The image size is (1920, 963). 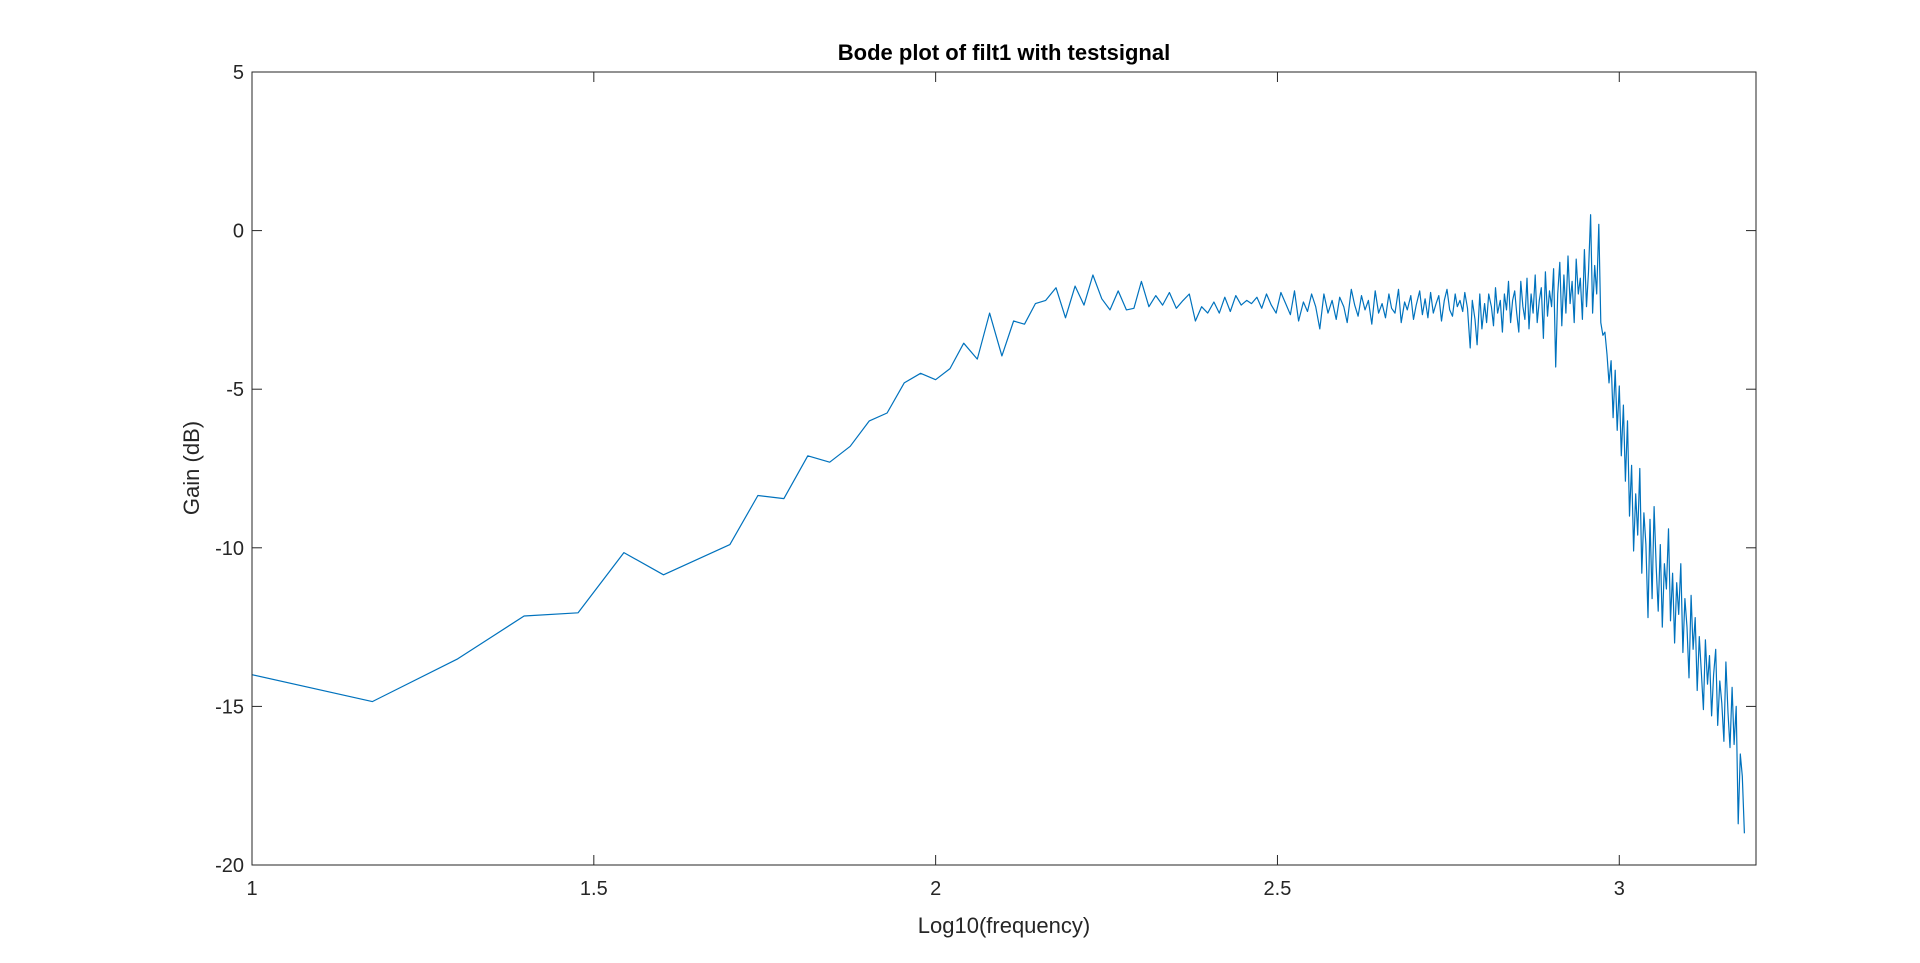 I want to click on x-tick-label: 3, so click(x=1619, y=889).